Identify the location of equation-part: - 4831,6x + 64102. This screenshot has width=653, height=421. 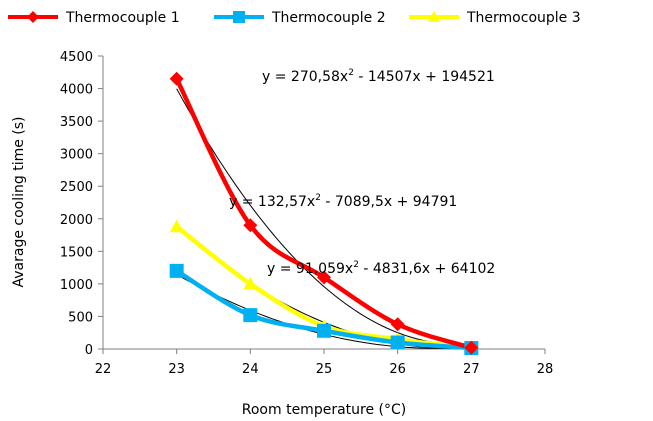
(427, 269).